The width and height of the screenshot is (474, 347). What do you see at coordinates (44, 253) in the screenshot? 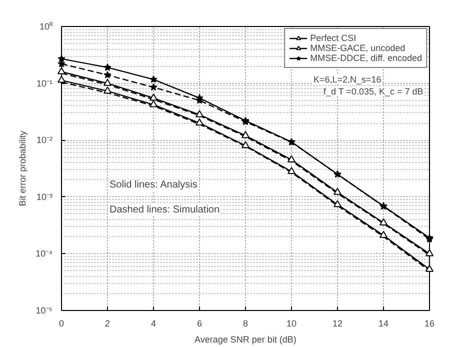
I see `y-tick-label: 10⁻⁴` at bounding box center [44, 253].